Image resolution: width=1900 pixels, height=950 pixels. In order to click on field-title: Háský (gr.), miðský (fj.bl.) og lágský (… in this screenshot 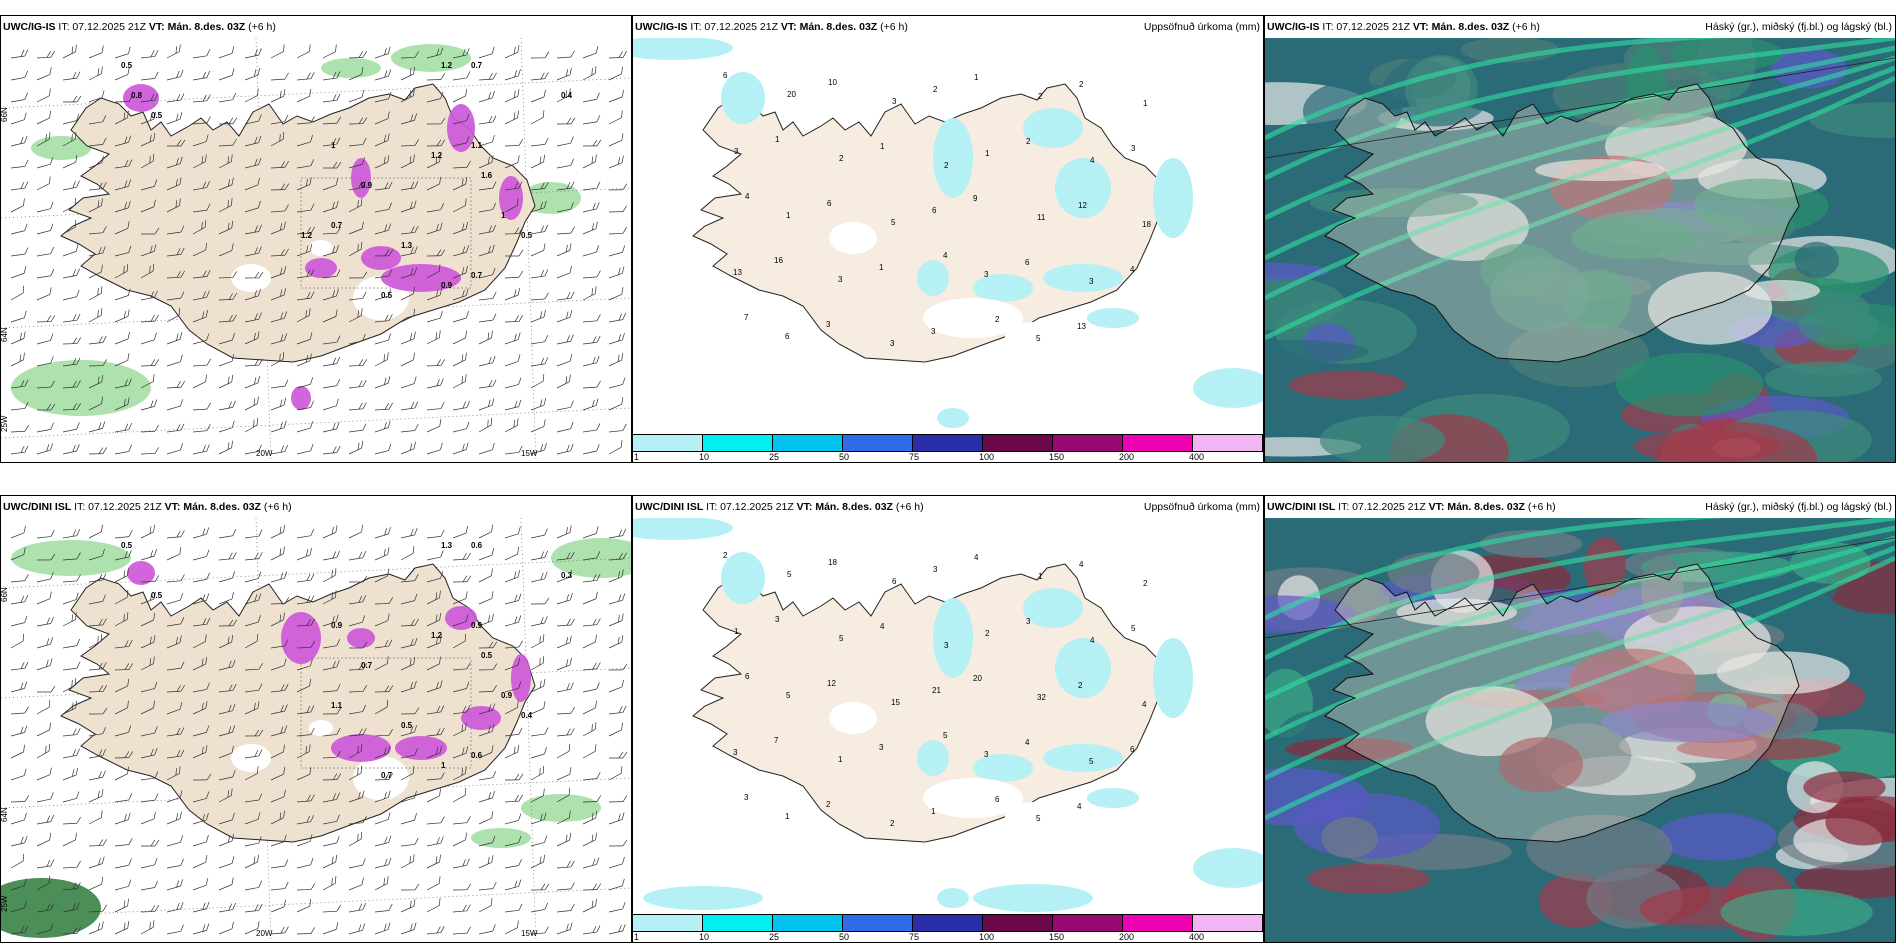, I will do `click(1798, 507)`.